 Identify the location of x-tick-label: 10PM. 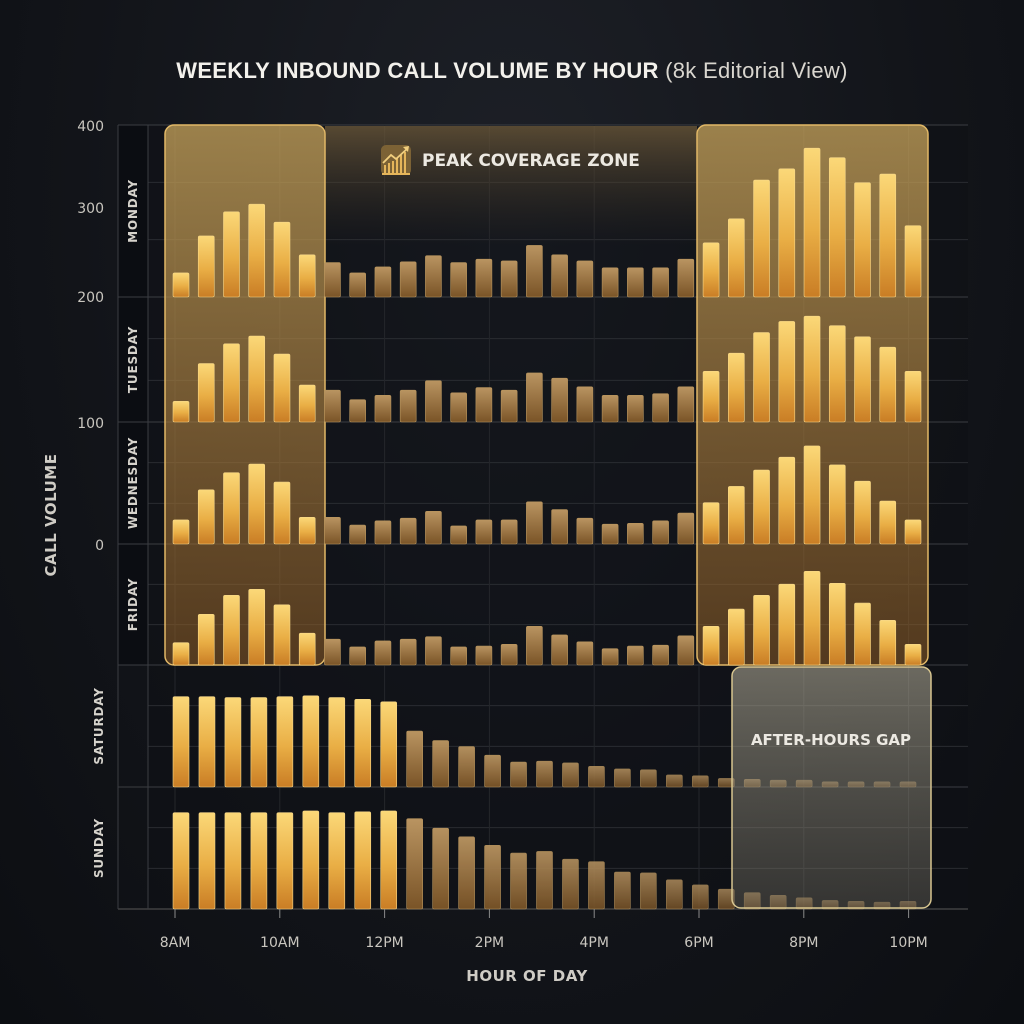
(908, 943).